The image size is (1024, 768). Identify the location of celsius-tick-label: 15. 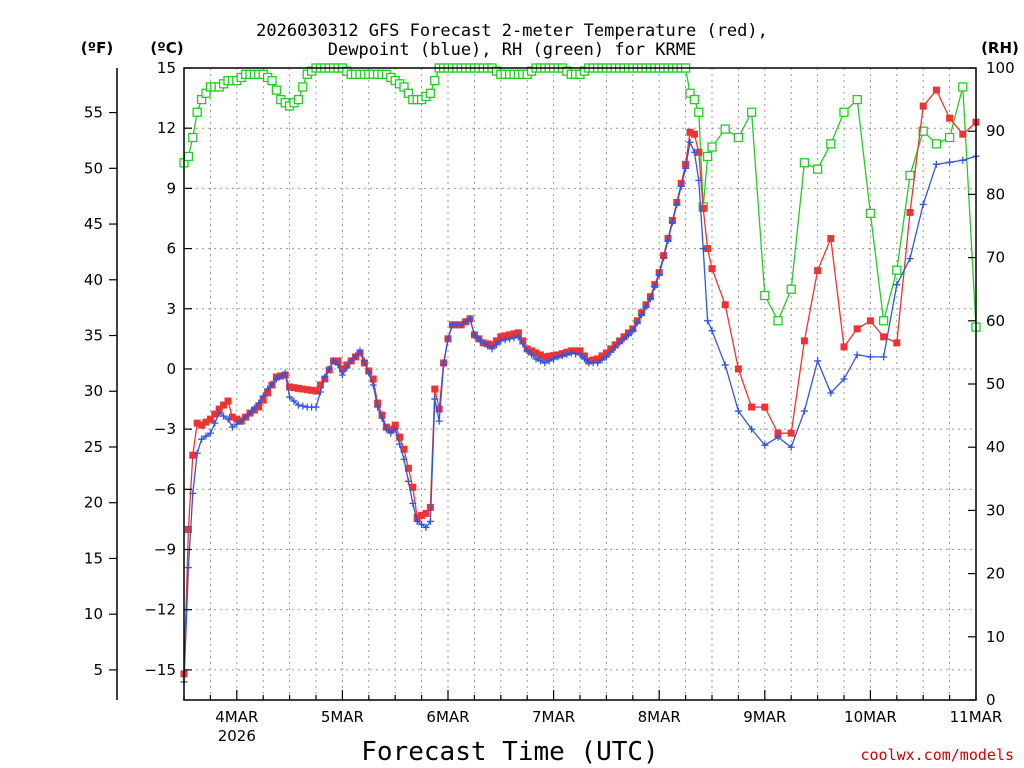
(166, 68).